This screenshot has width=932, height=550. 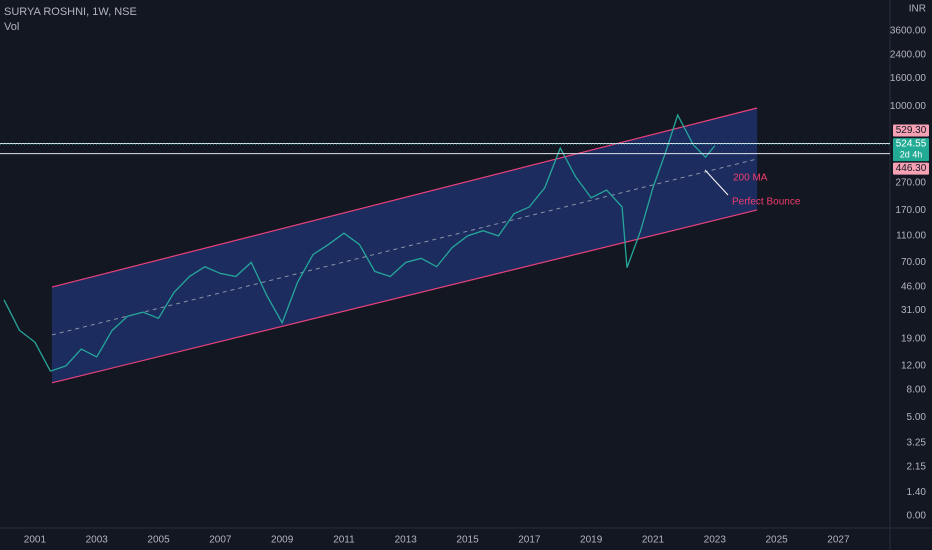 What do you see at coordinates (913, 310) in the screenshot?
I see `y-tick-label: 31.00` at bounding box center [913, 310].